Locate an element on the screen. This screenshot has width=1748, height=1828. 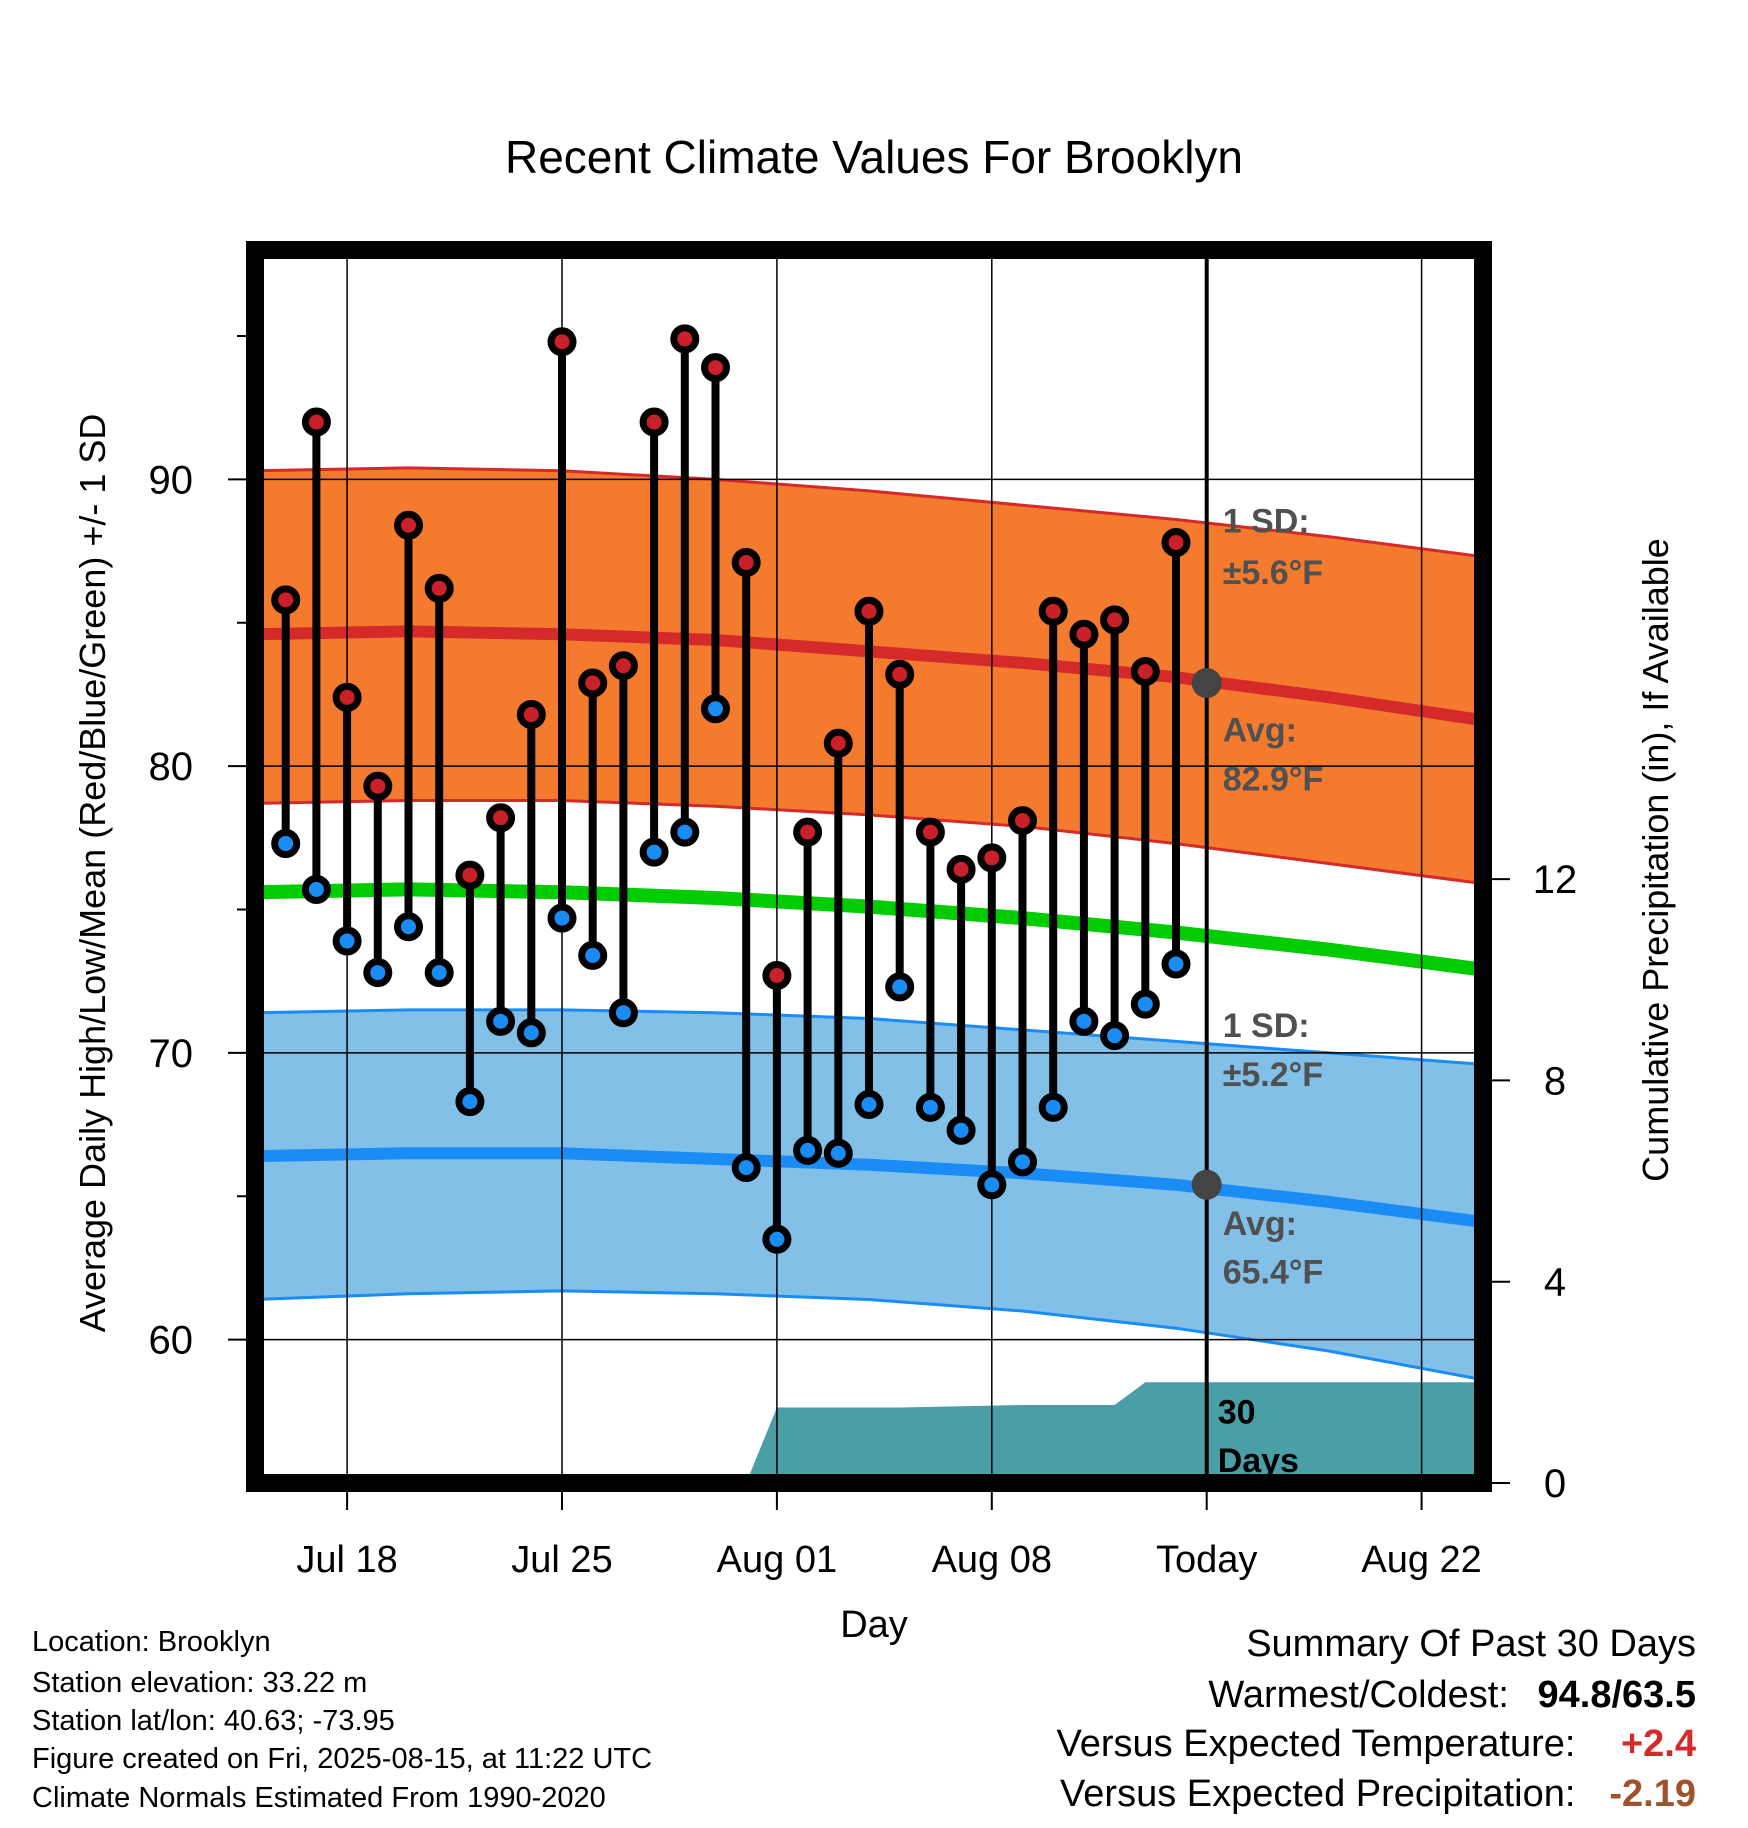
low-sd-label: 1 SD: is located at coordinates (1266, 1026).